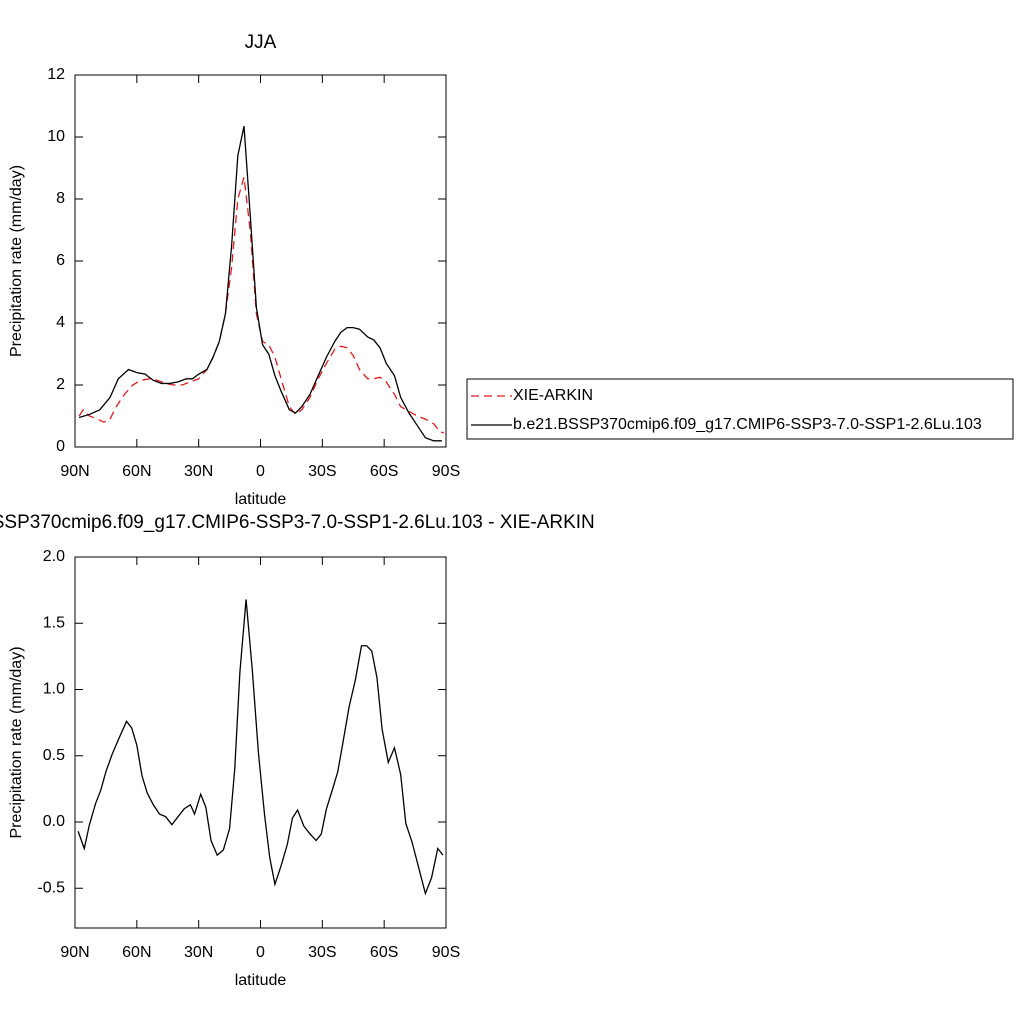 This screenshot has height=1024, width=1024. I want to click on y-tick-label: -0.5, so click(51, 887).